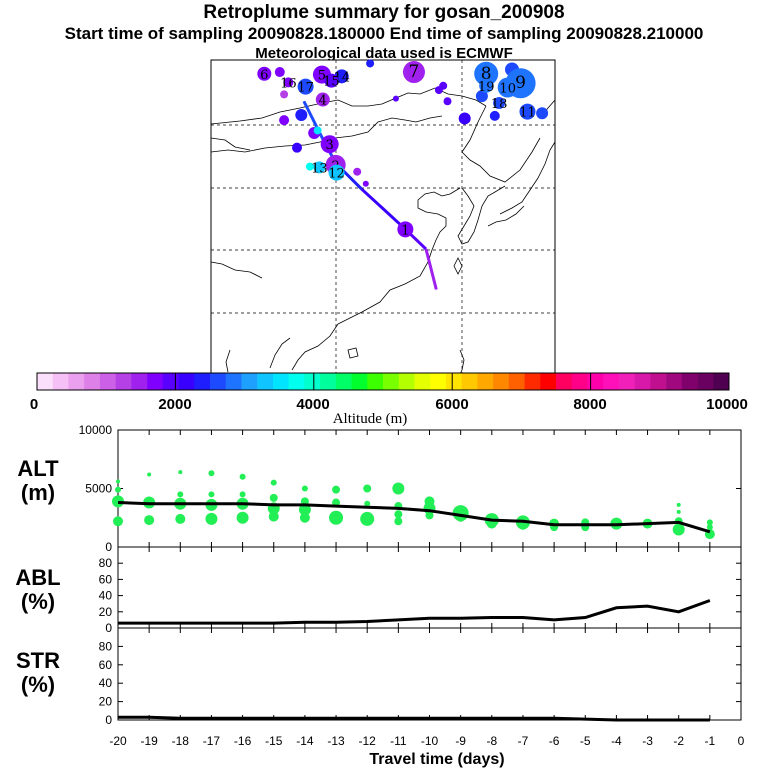  What do you see at coordinates (38, 468) in the screenshot?
I see `alt-ylabel: ALT` at bounding box center [38, 468].